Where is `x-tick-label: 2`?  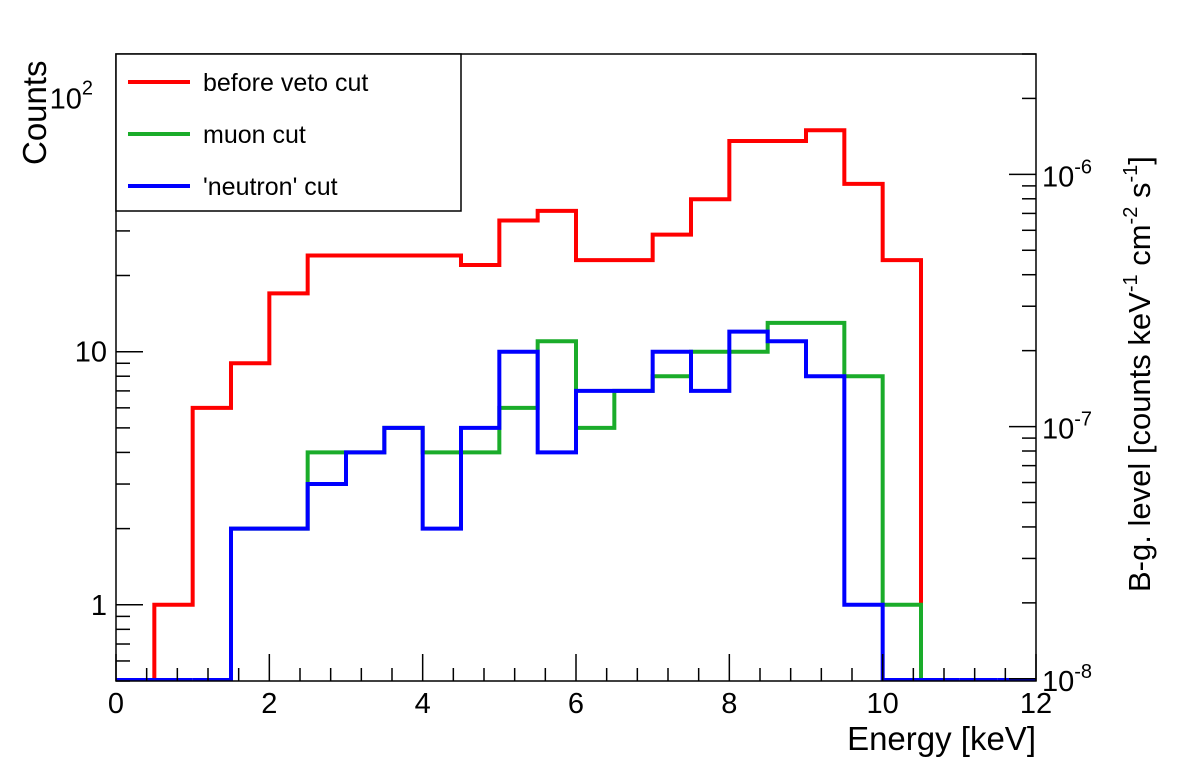
x-tick-label: 2 is located at coordinates (269, 704).